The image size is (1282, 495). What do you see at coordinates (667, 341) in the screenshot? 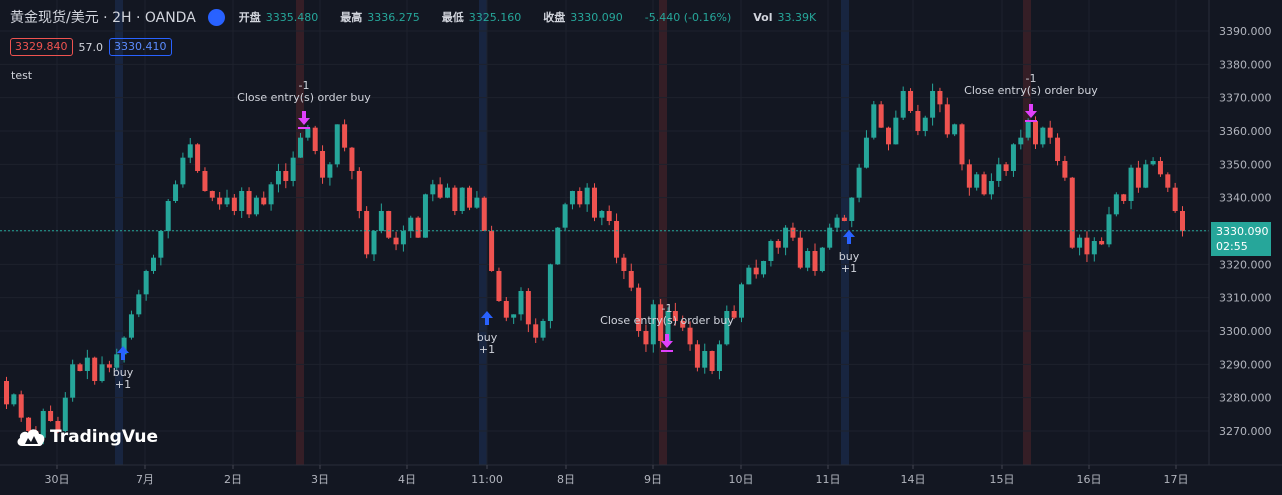
I see `sell-arrow-icon` at bounding box center [667, 341].